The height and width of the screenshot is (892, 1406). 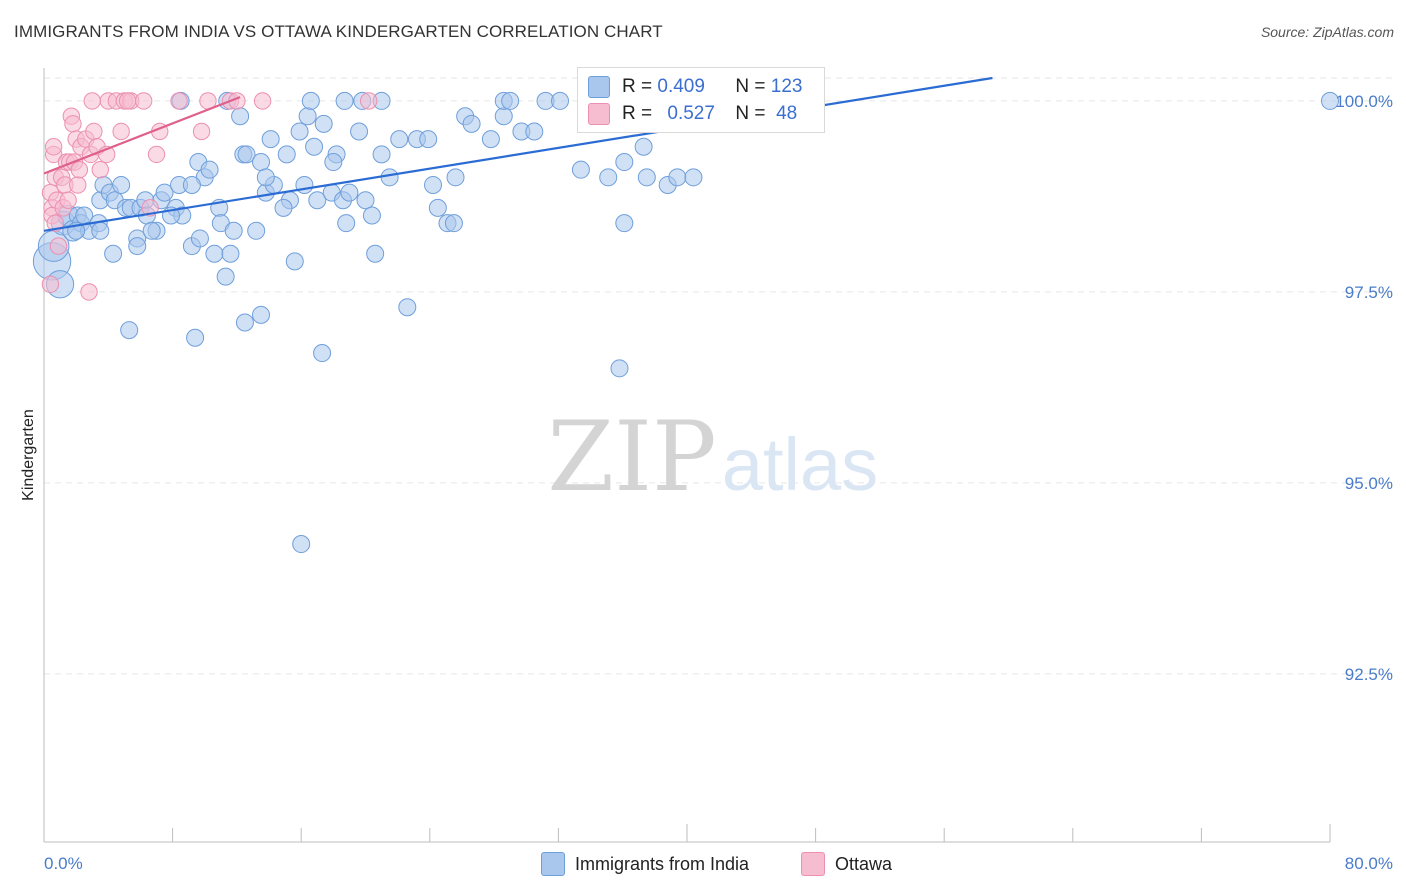 I want to click on x-tick-label-left: 0.0%, so click(x=63, y=863).